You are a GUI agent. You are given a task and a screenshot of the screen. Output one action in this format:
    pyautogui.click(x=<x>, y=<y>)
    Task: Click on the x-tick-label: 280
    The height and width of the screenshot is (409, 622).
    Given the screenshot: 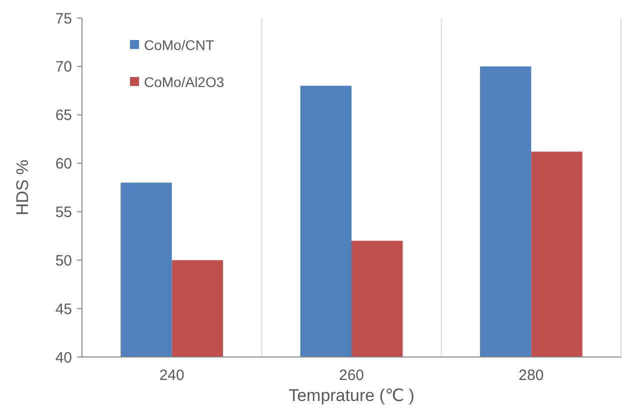 What is the action you would take?
    pyautogui.click(x=531, y=375)
    